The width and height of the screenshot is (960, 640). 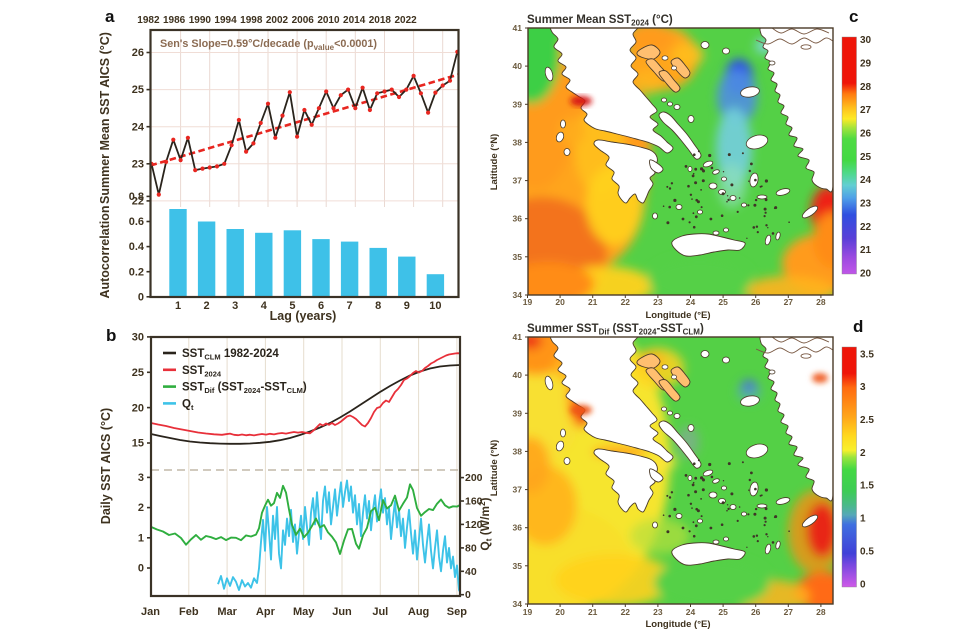 I want to click on svg-text: May, so click(x=304, y=612).